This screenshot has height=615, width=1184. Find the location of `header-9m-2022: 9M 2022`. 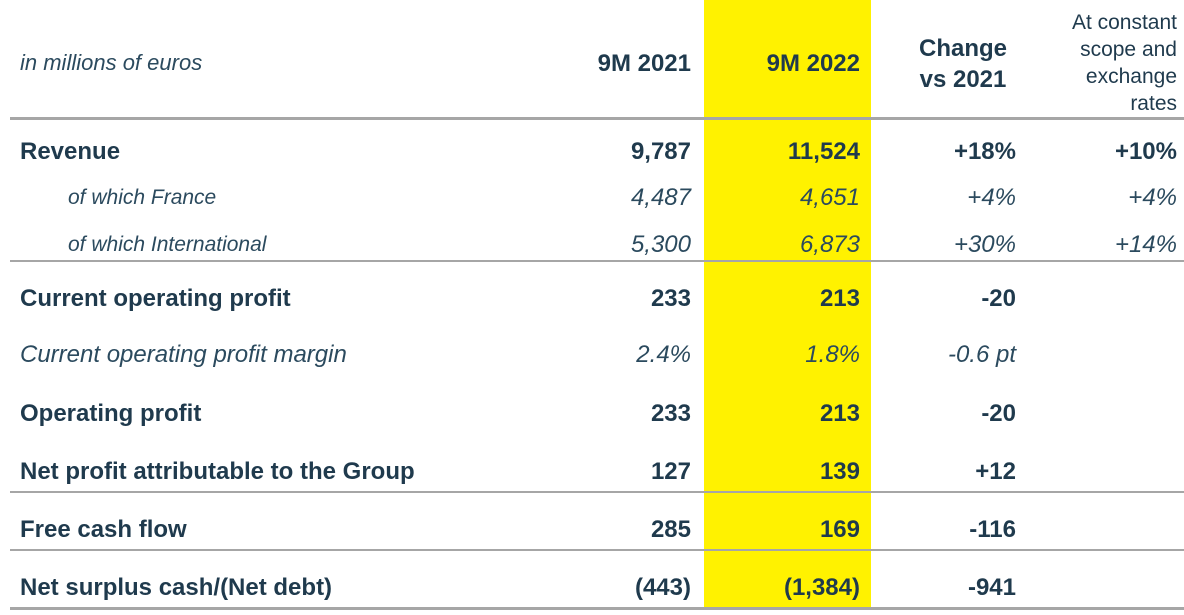

header-9m-2022: 9M 2022 is located at coordinates (813, 63).